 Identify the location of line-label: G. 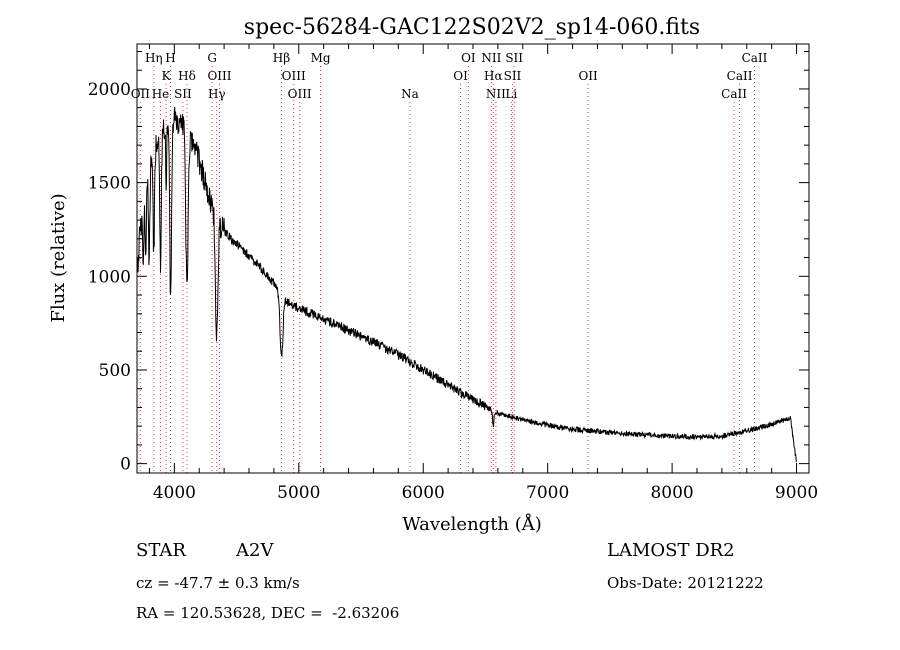
(212, 58).